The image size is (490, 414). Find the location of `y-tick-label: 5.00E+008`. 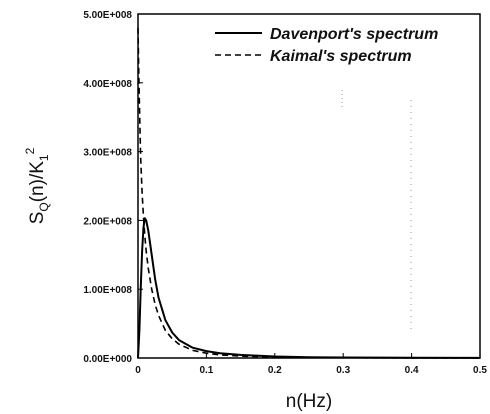

y-tick-label: 5.00E+008 is located at coordinates (107, 15).